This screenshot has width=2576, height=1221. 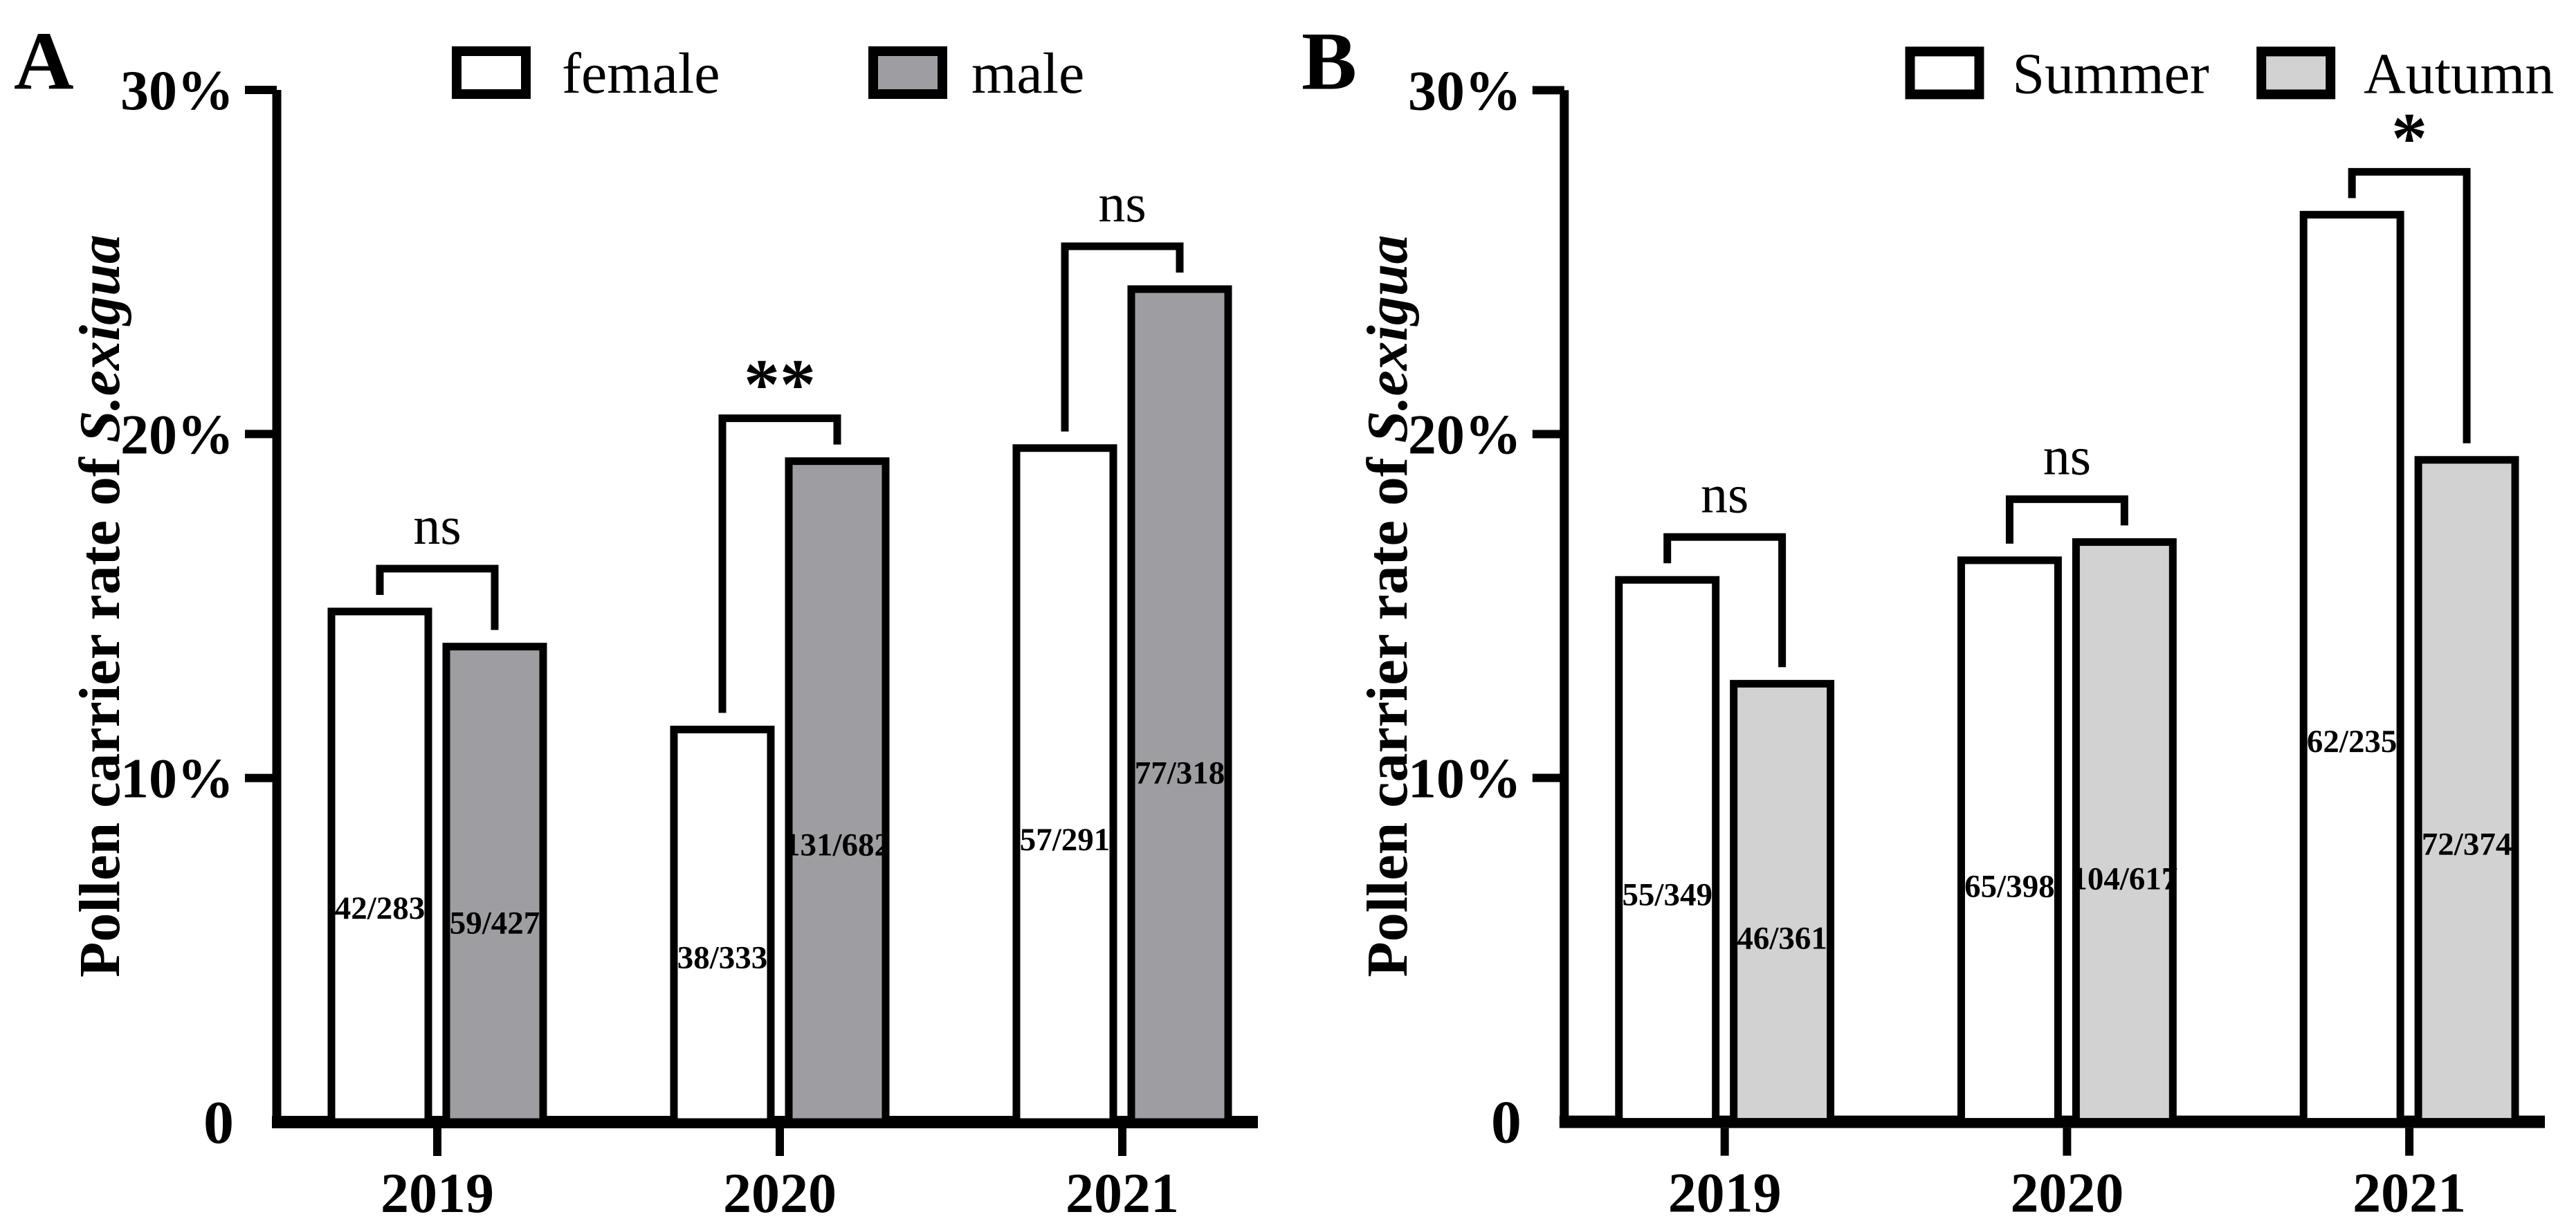 I want to click on bar-value-label-autumn-2020: 104/617, so click(x=2124, y=879).